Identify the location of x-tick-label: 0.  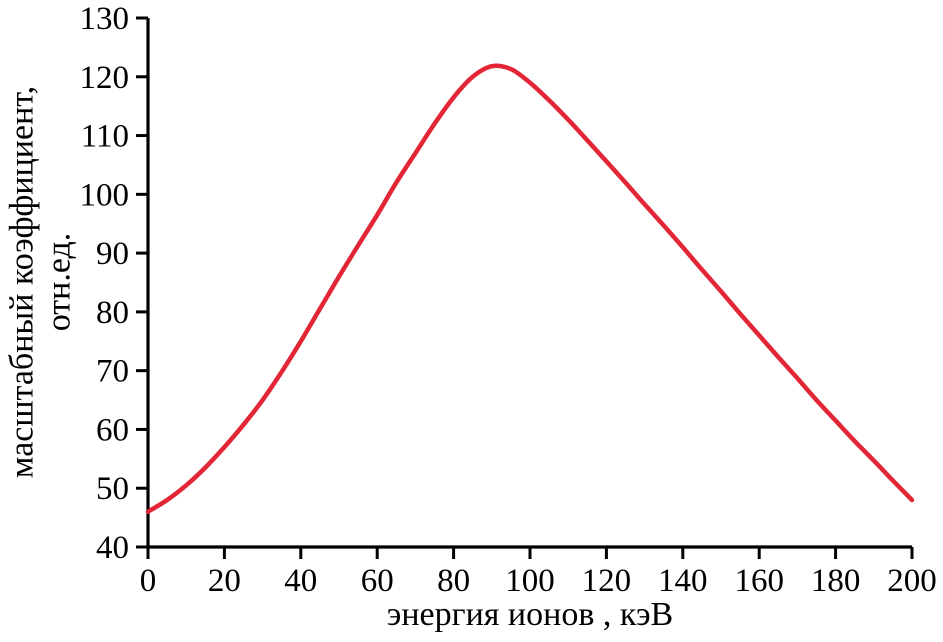
(148, 581).